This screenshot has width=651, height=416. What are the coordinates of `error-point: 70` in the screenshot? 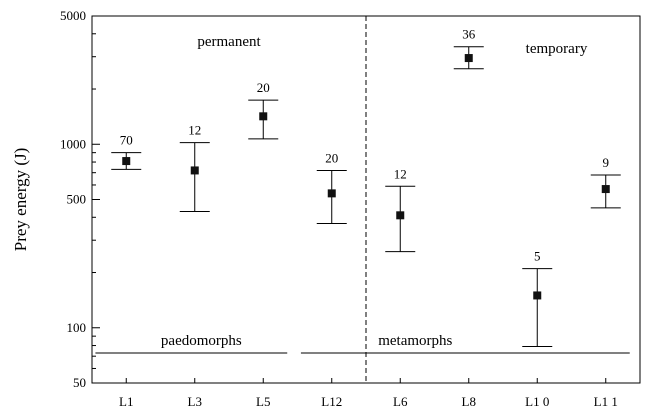 It's located at (126, 151).